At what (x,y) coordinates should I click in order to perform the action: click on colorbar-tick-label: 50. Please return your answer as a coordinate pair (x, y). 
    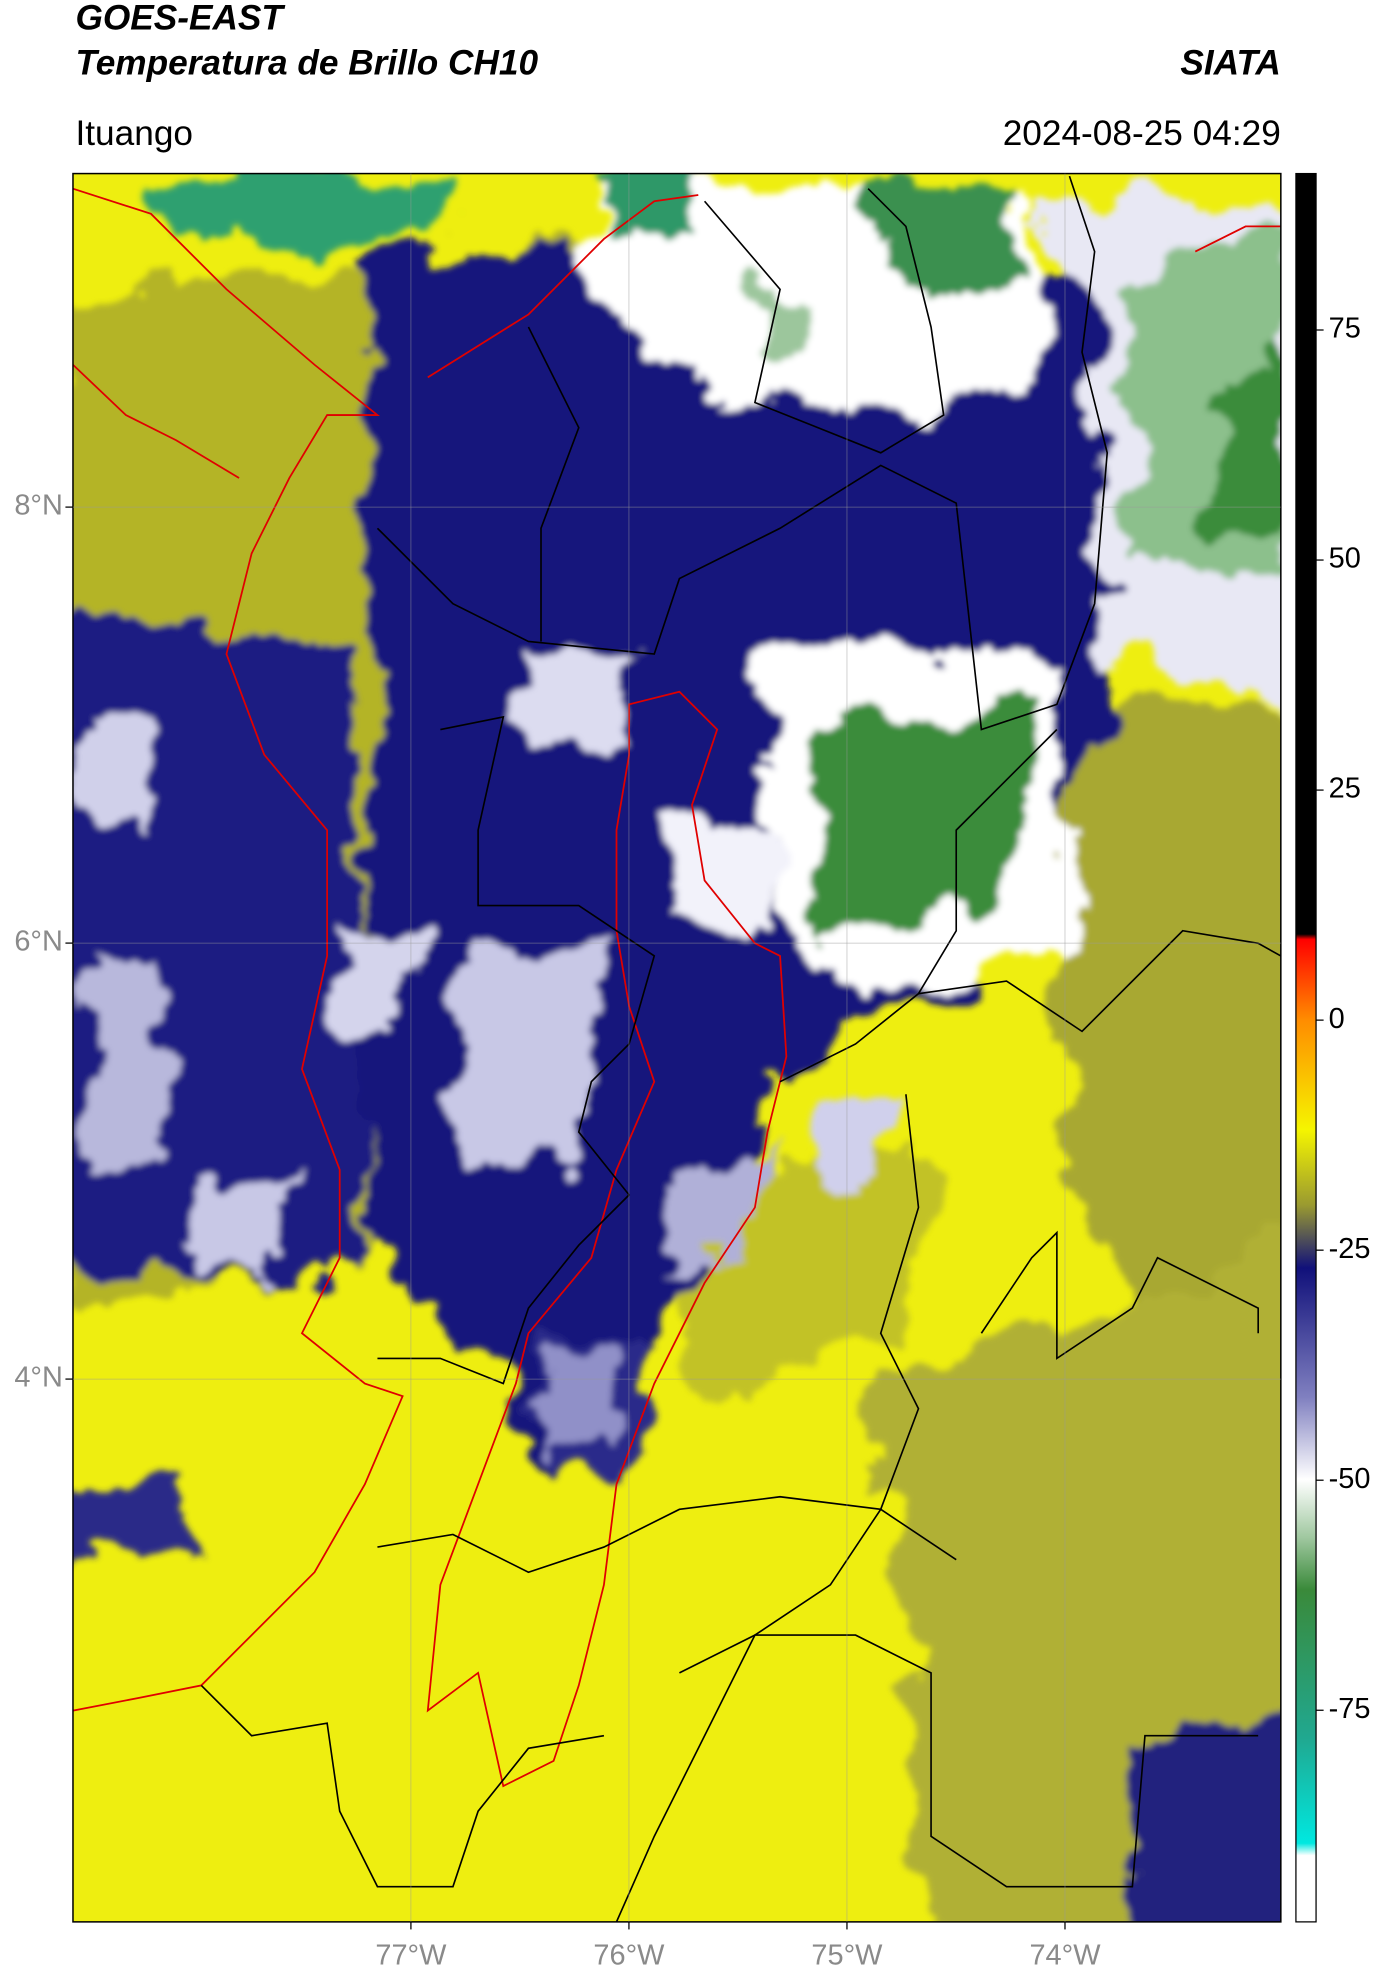
    Looking at the image, I should click on (1345, 559).